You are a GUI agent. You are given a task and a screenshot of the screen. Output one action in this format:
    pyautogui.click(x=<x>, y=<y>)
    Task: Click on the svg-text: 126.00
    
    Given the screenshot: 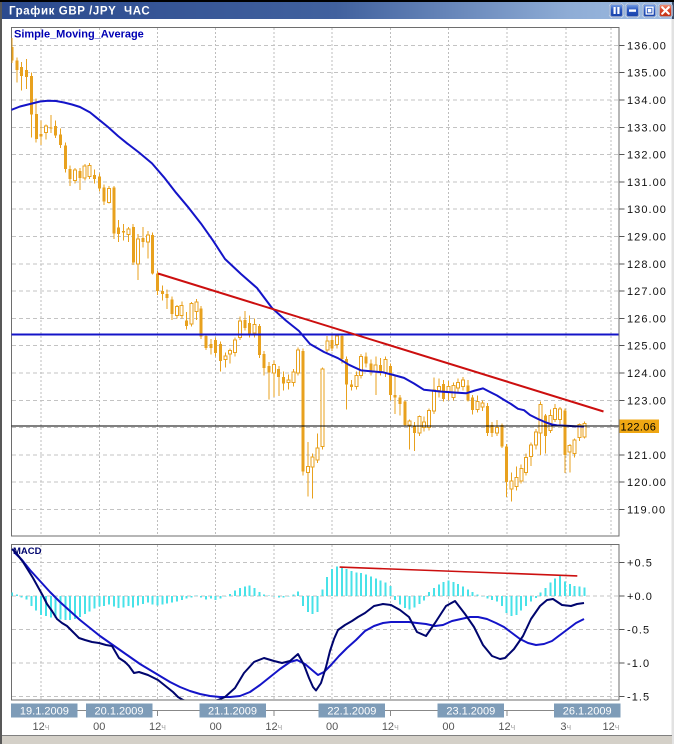 What is the action you would take?
    pyautogui.click(x=647, y=319)
    